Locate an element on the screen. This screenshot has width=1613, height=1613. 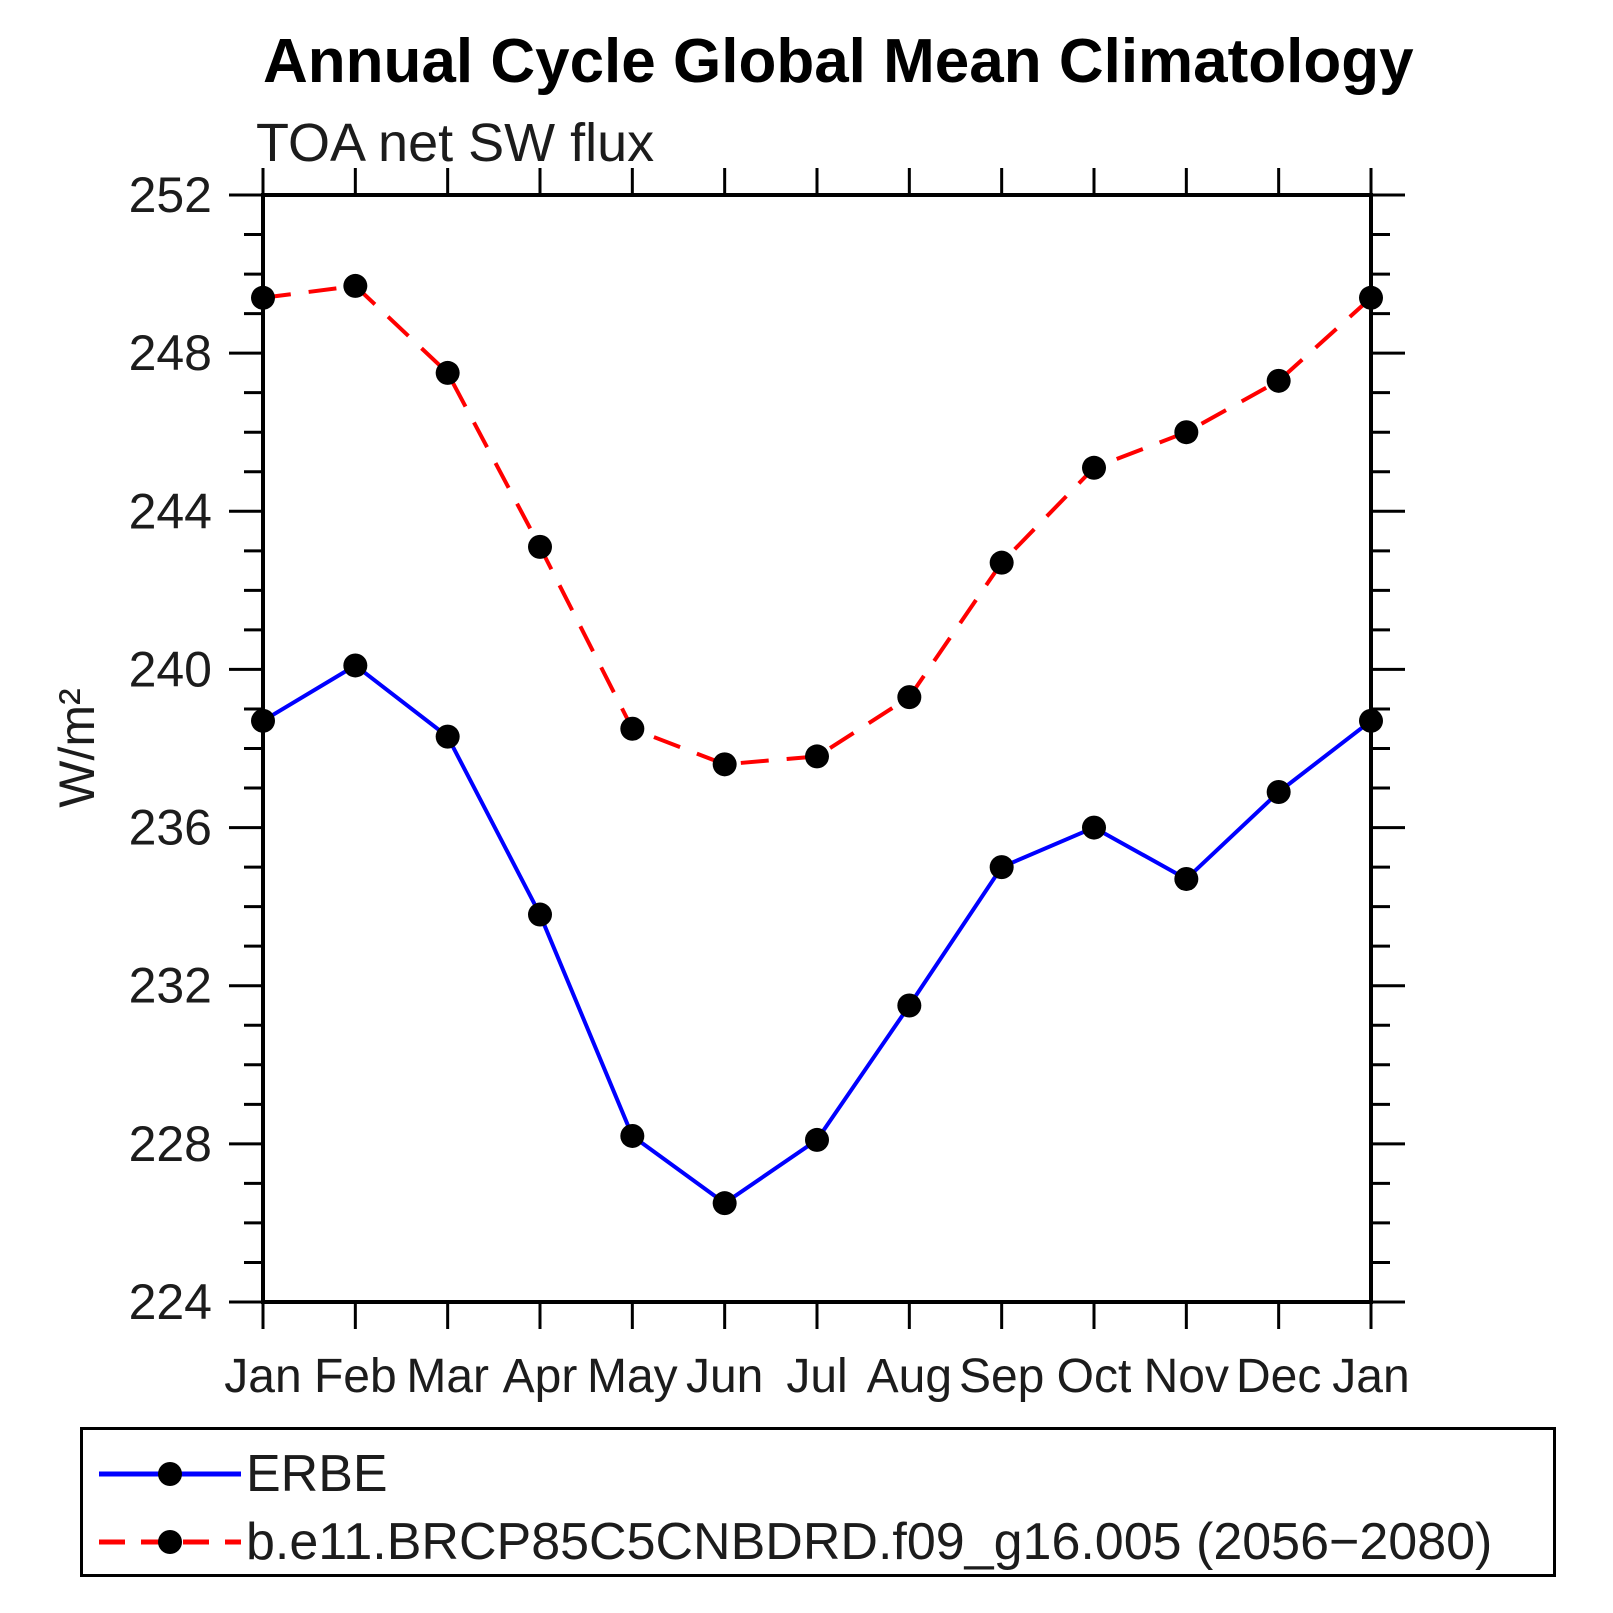
y-tick-label: 252 is located at coordinates (170, 195).